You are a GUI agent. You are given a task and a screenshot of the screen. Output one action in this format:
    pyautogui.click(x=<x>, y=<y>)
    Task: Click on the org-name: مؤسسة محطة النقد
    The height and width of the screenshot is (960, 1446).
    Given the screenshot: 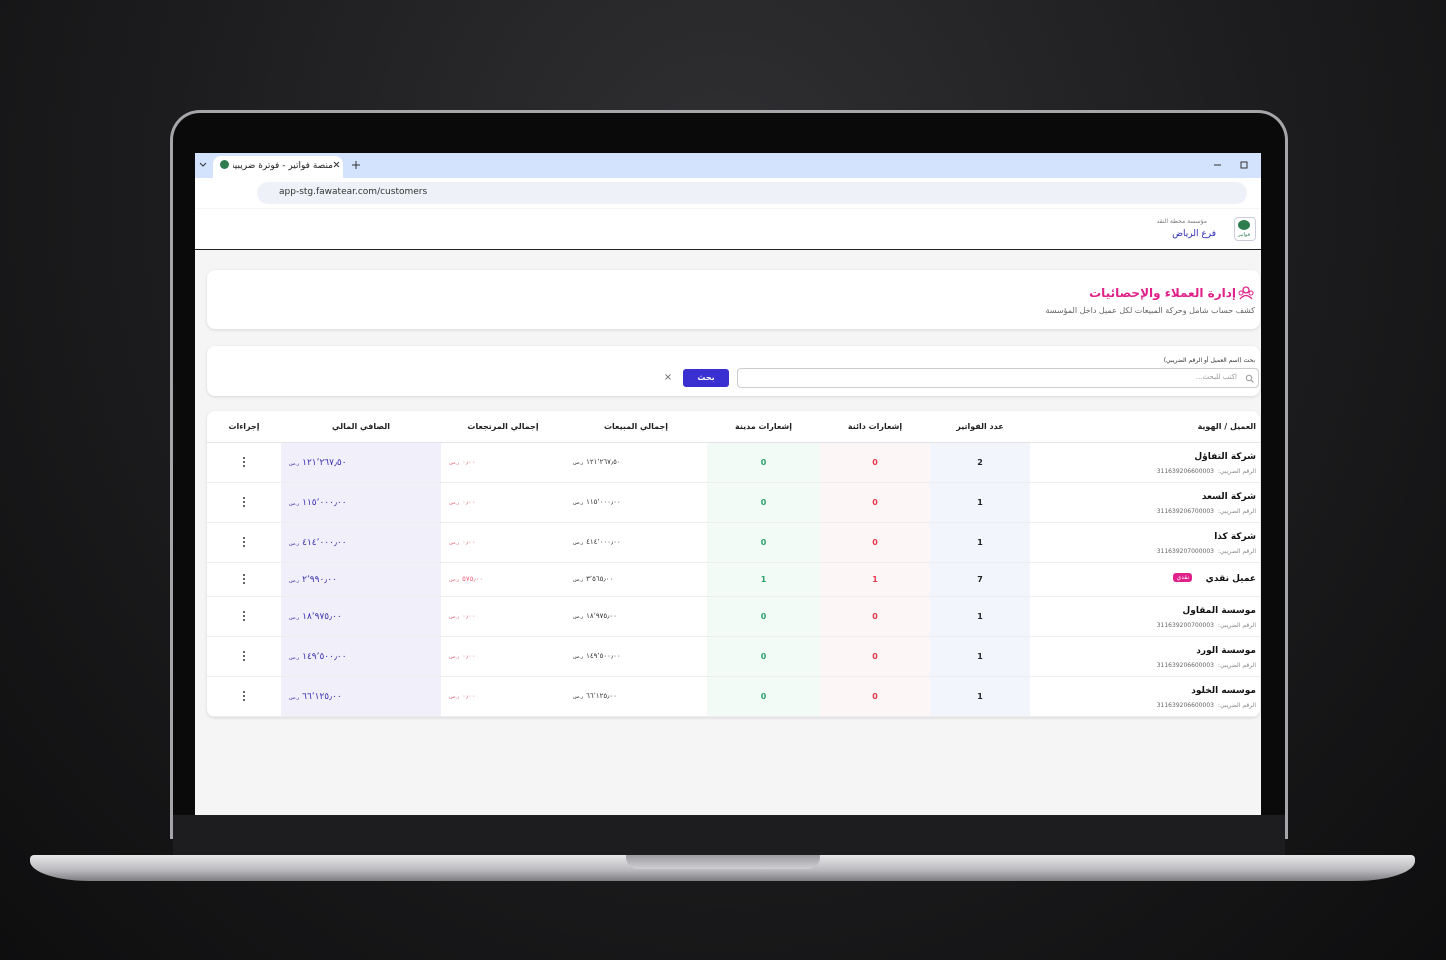 What is the action you would take?
    pyautogui.click(x=1181, y=221)
    